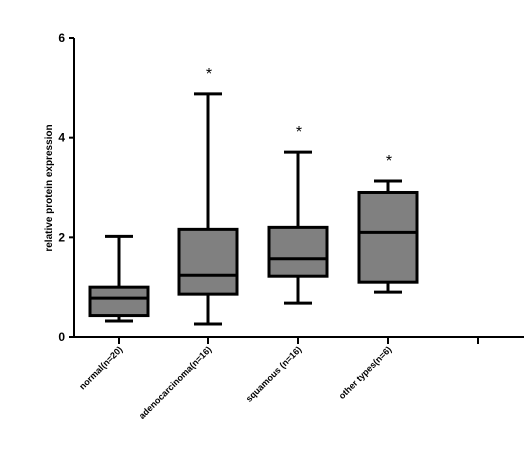 Image resolution: width=529 pixels, height=458 pixels. What do you see at coordinates (274, 374) in the screenshot?
I see `x-category-label: squamous (n=16)` at bounding box center [274, 374].